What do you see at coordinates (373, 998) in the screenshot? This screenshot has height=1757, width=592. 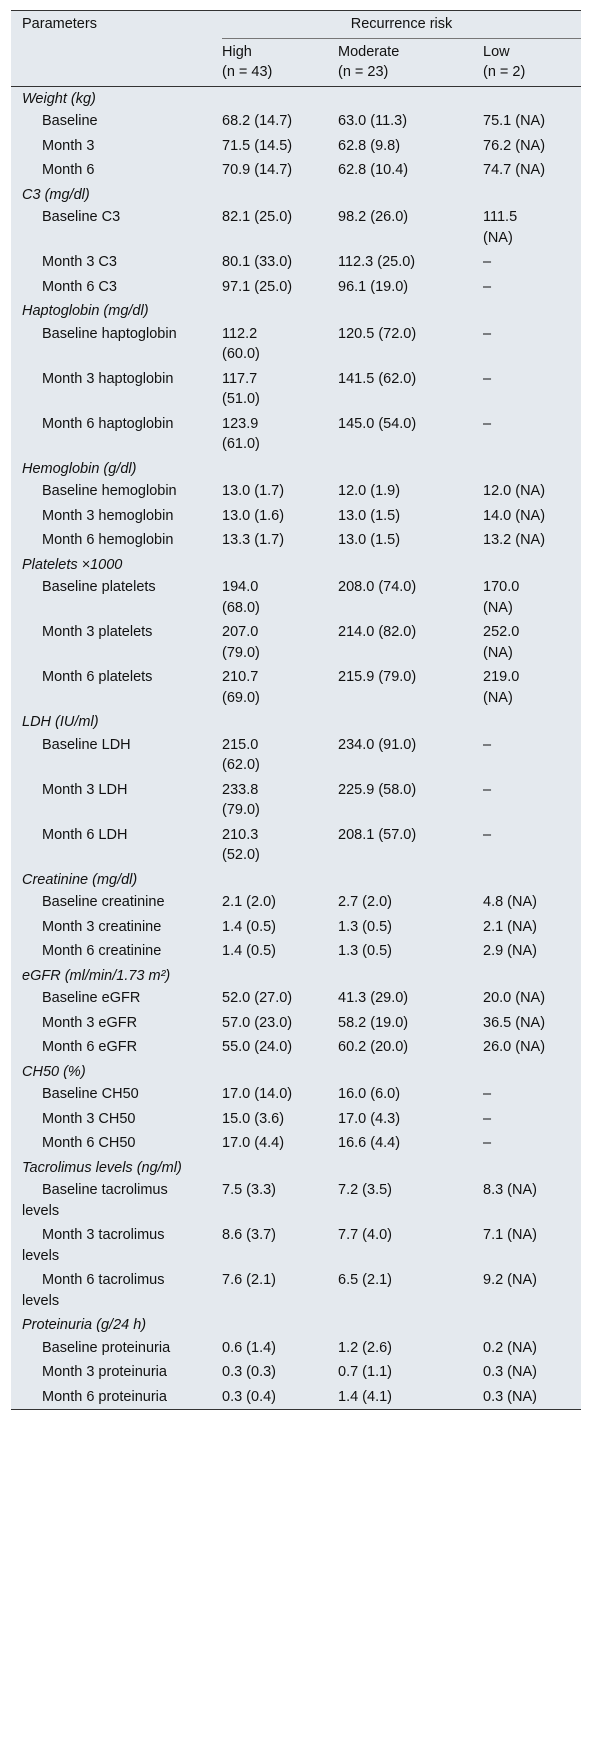 I see `value-cell: 41.3 (29.0)` at bounding box center [373, 998].